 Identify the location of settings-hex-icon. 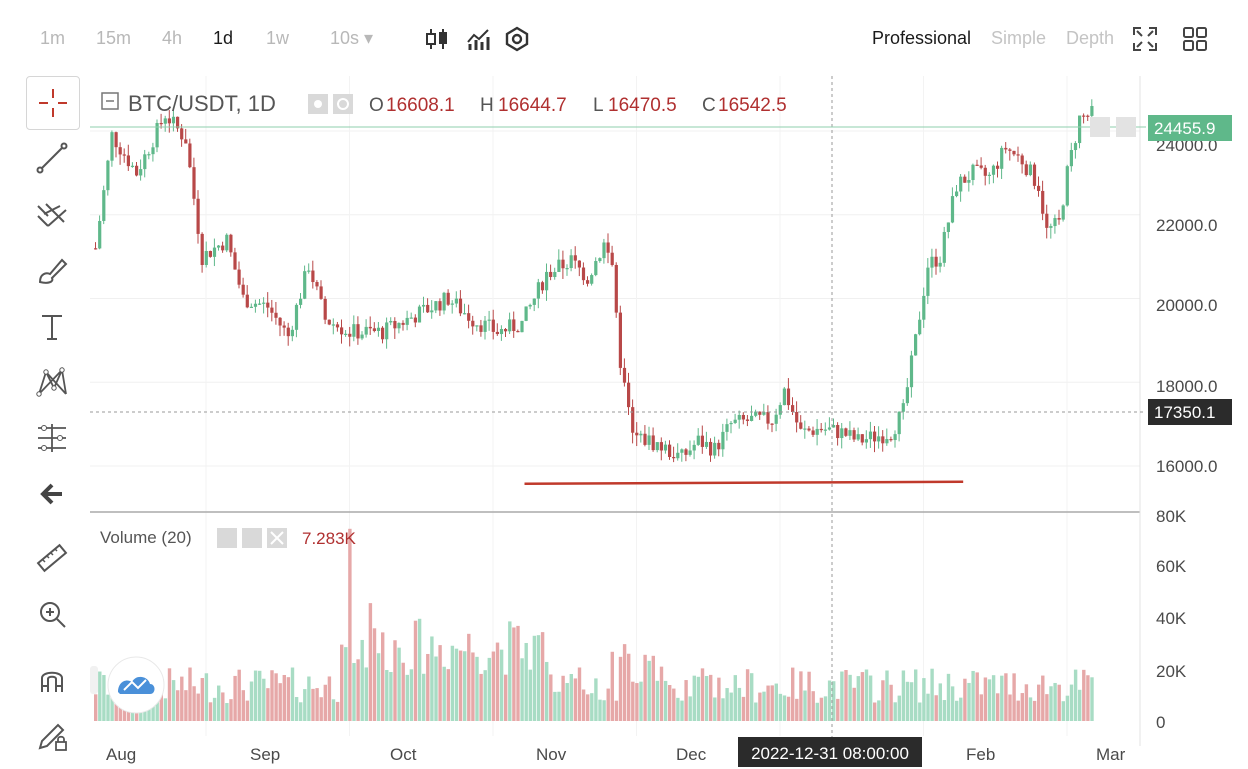
(517, 39).